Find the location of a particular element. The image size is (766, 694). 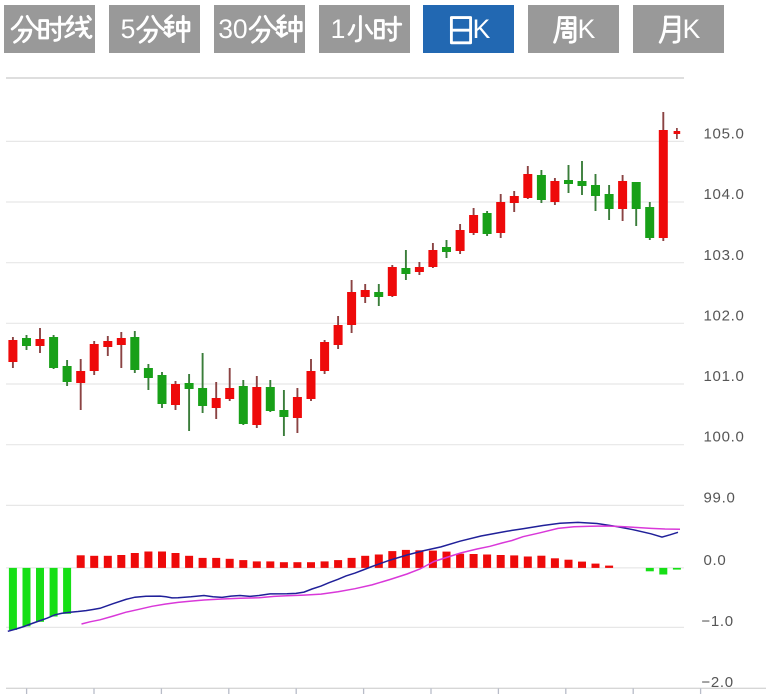

svg-text: 99.0 is located at coordinates (720, 498).